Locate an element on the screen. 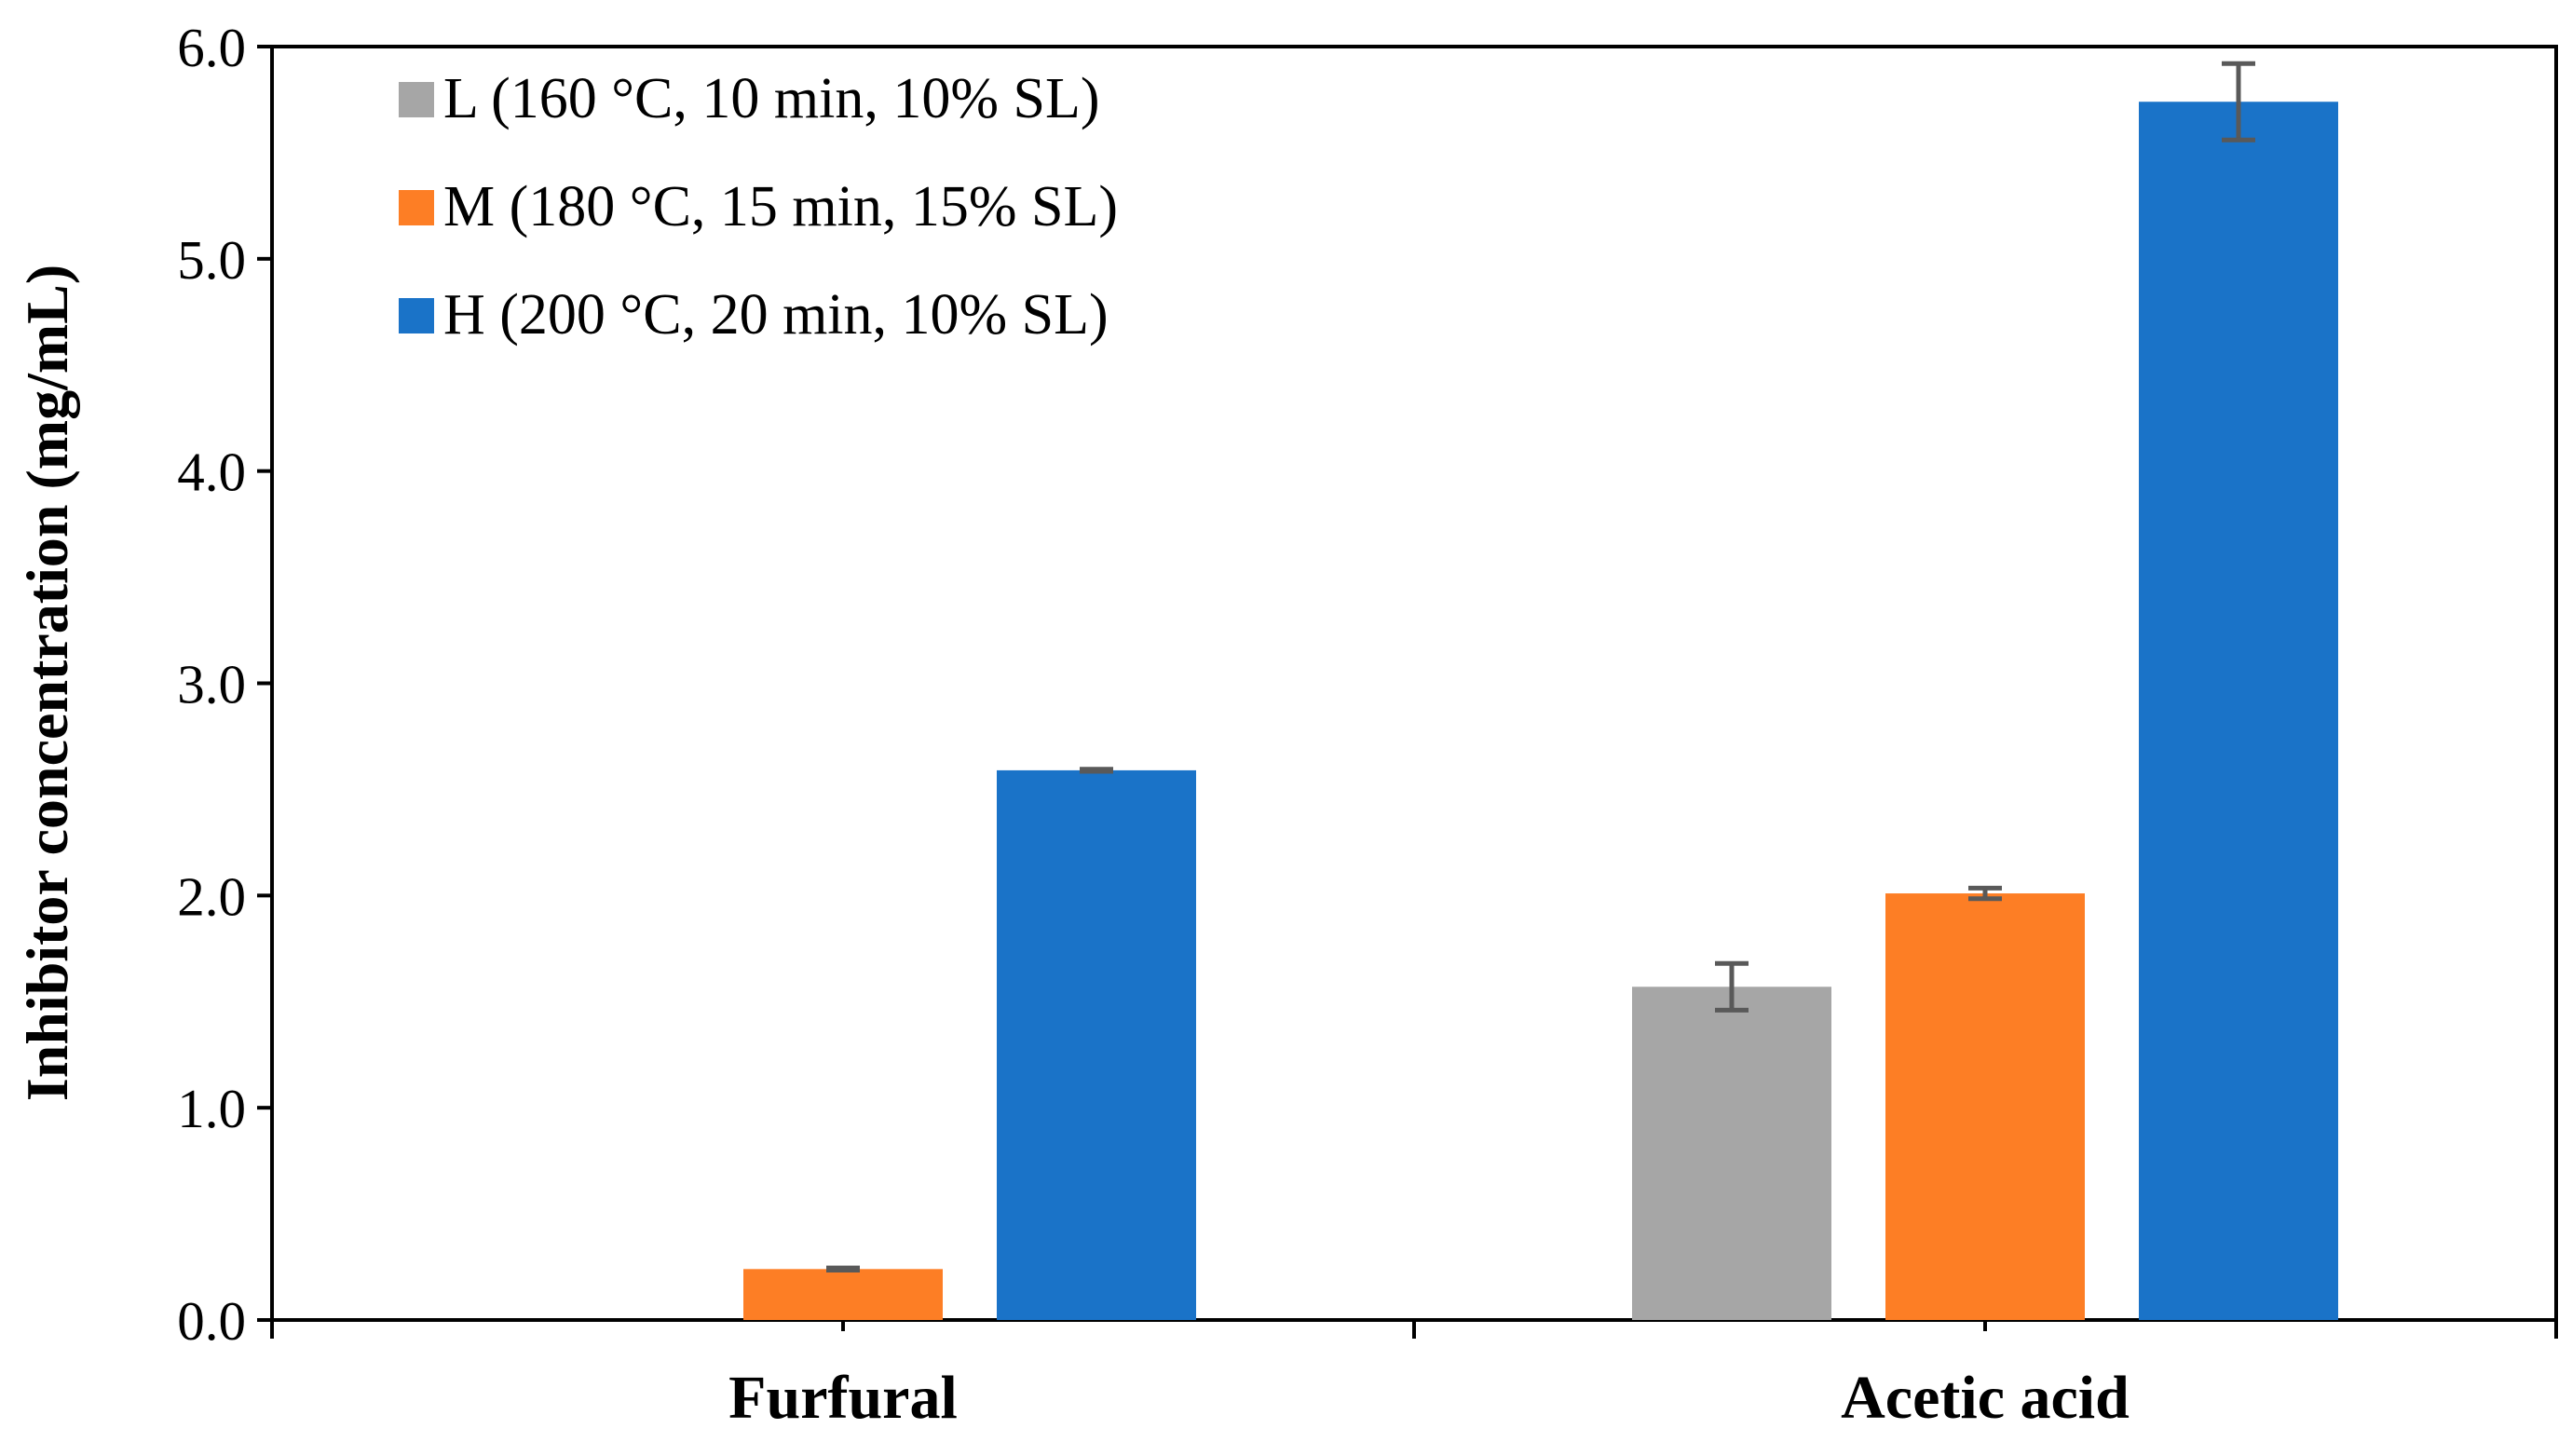 Image resolution: width=2572 pixels, height=1456 pixels. y-tick-label: 6.0 is located at coordinates (211, 47).